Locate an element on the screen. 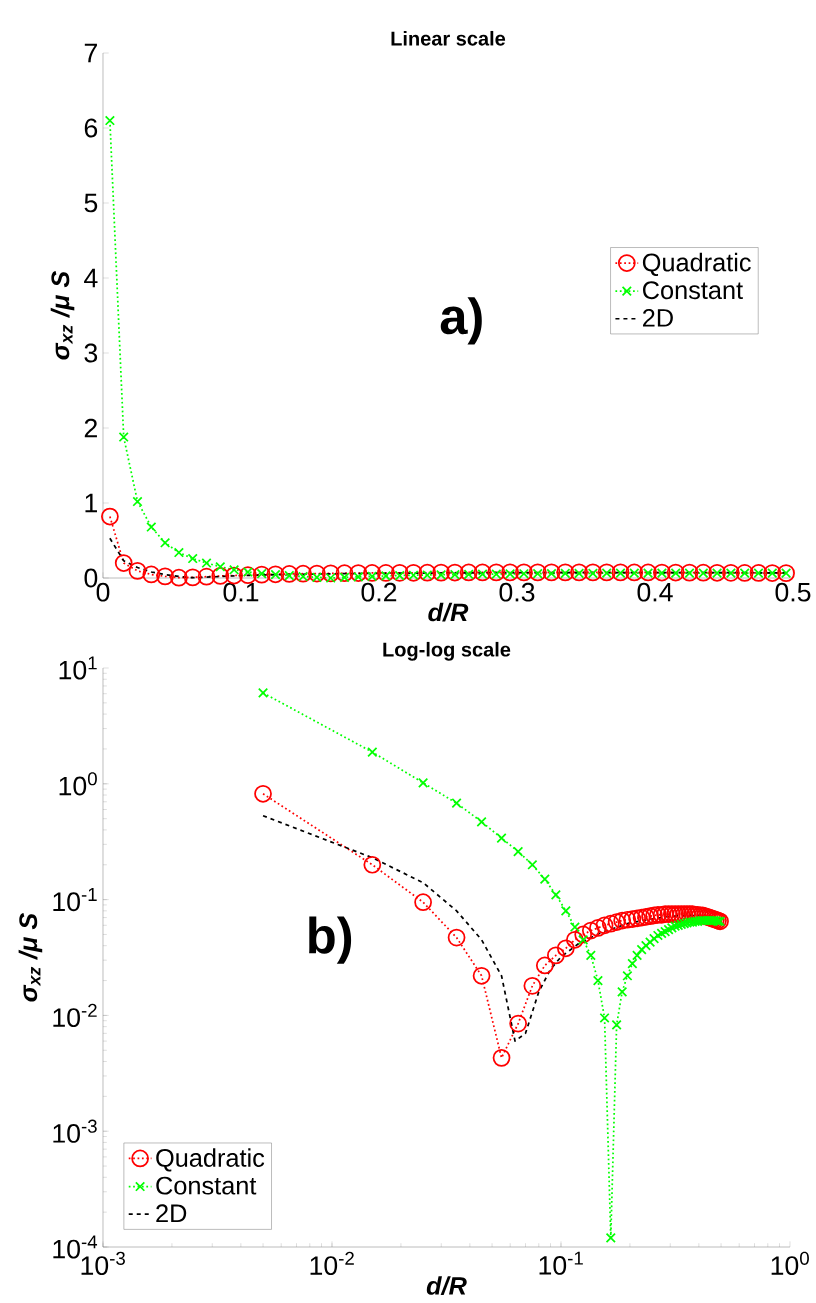  y-tick-label: 2 is located at coordinates (90, 428).